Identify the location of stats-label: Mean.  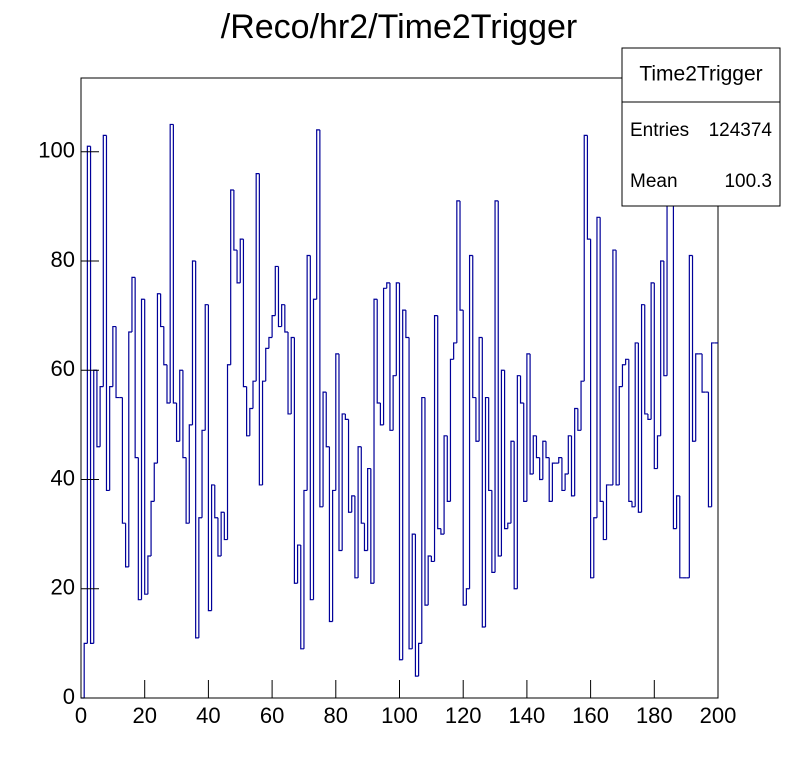
(654, 181).